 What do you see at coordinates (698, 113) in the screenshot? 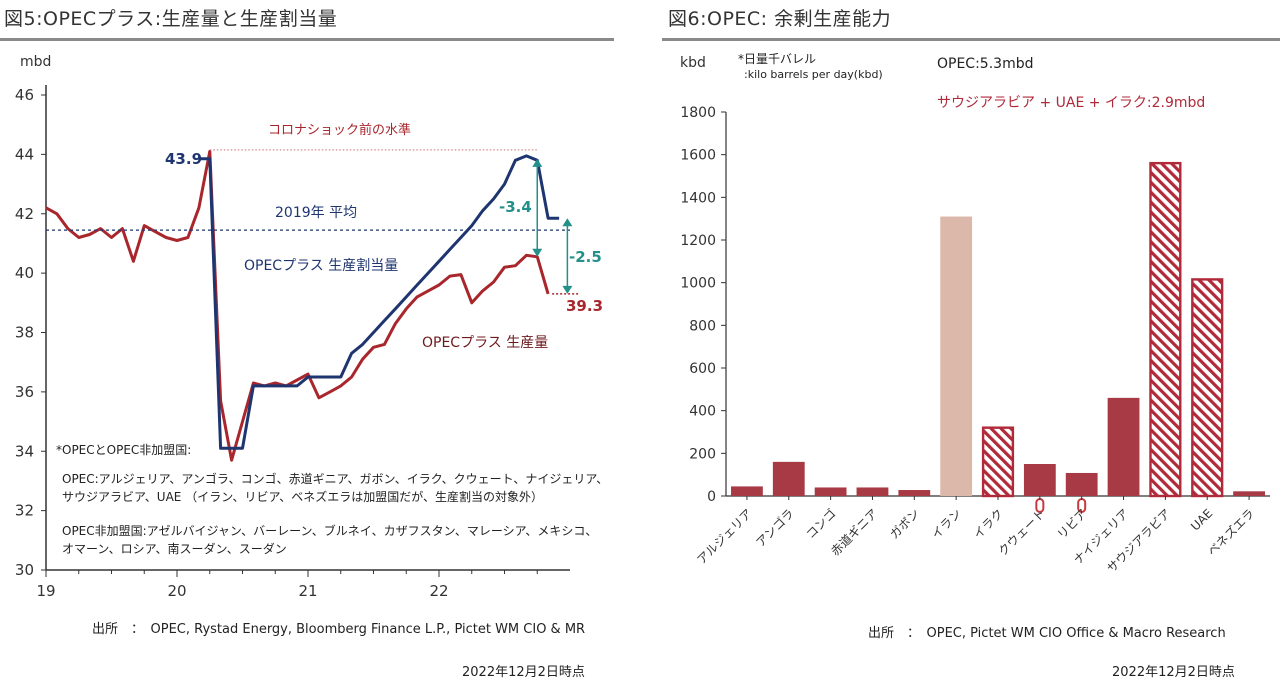
I see `y-tick-label: 1800` at bounding box center [698, 113].